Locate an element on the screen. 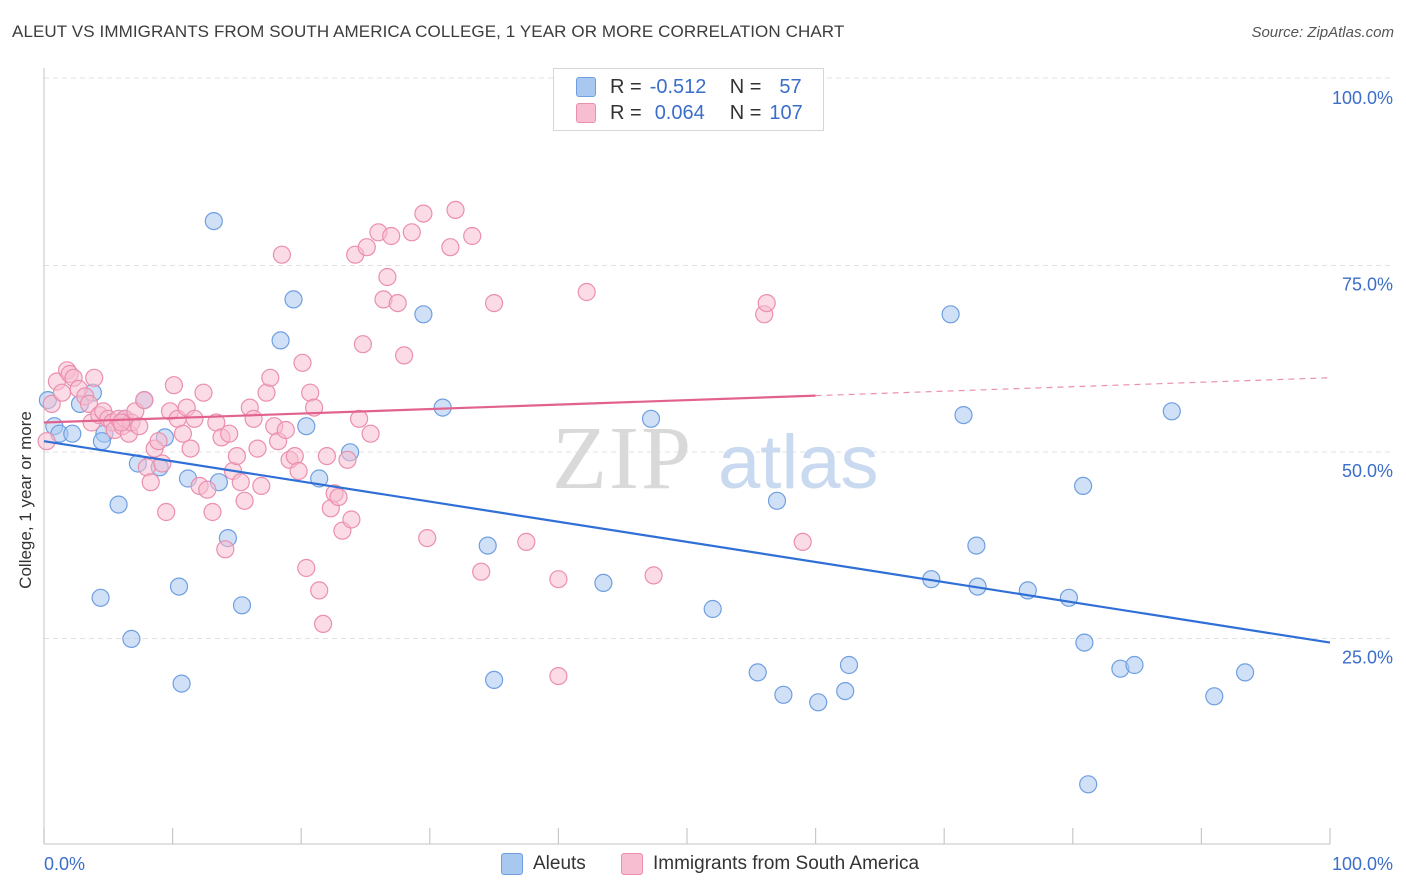  legend-row-aleuts: R = -0.512 N = 57 is located at coordinates (689, 87).